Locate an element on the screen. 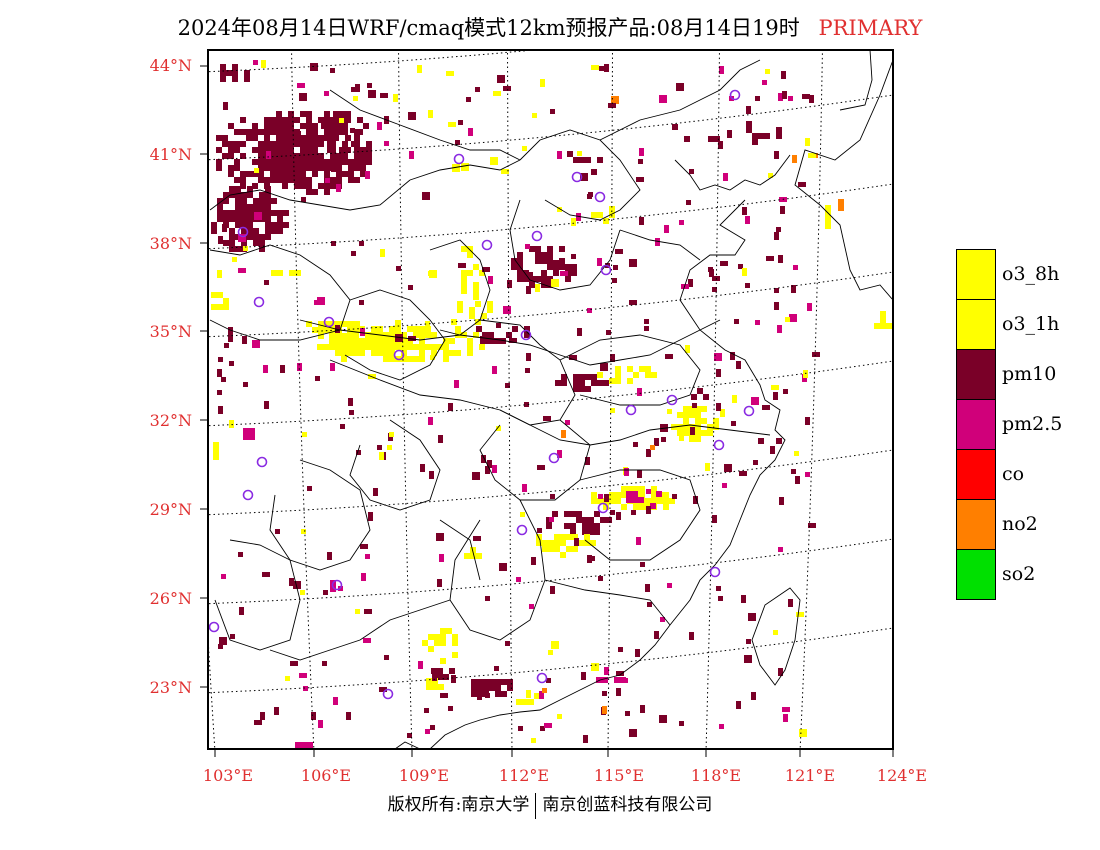 This screenshot has height=850, width=1100. legend-swatch is located at coordinates (976, 524).